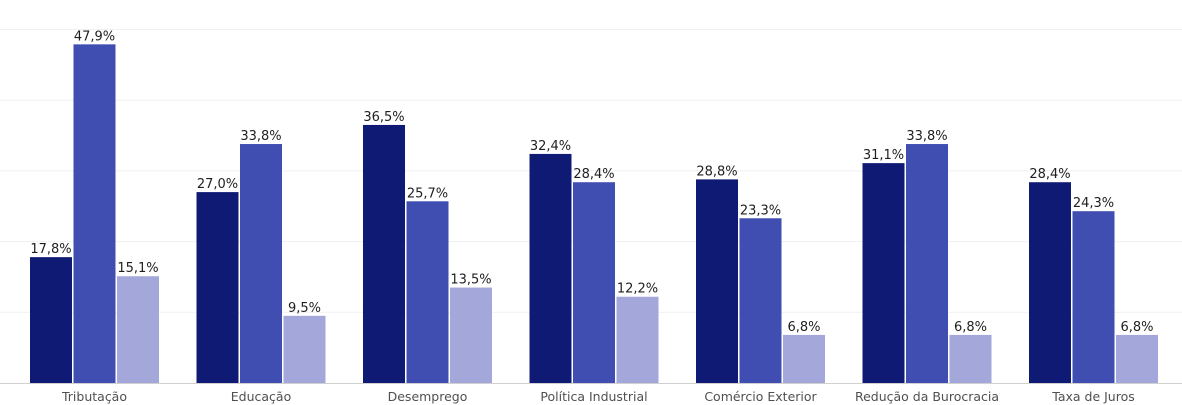 The image size is (1182, 405). I want to click on category-label-5: Comércio Exterior, so click(760, 396).